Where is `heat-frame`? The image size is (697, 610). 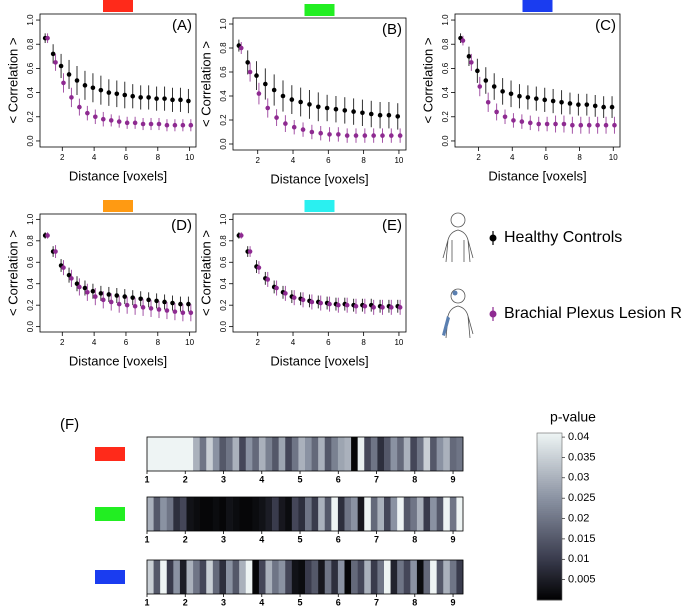
heat-frame is located at coordinates (305, 577).